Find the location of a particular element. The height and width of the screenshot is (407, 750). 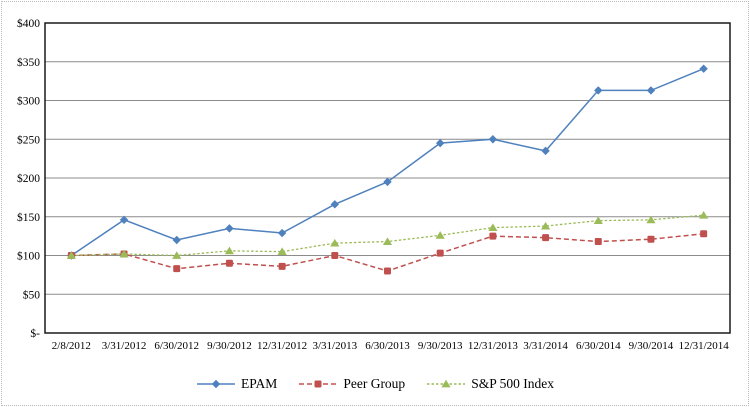

x-axis-tick-label: 12/31/2012 is located at coordinates (282, 346).